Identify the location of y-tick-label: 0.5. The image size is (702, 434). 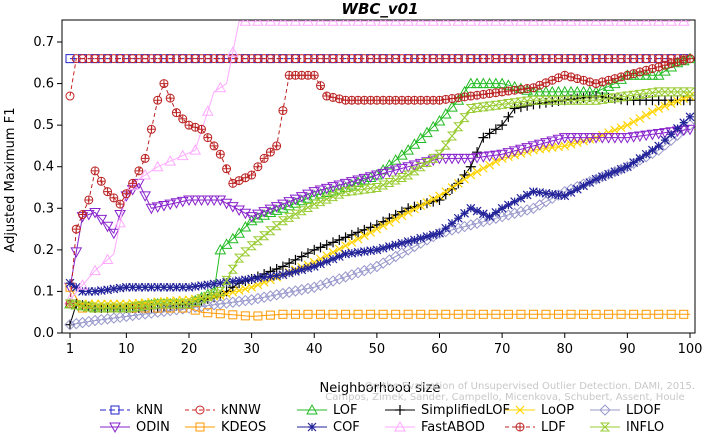
(43, 125).